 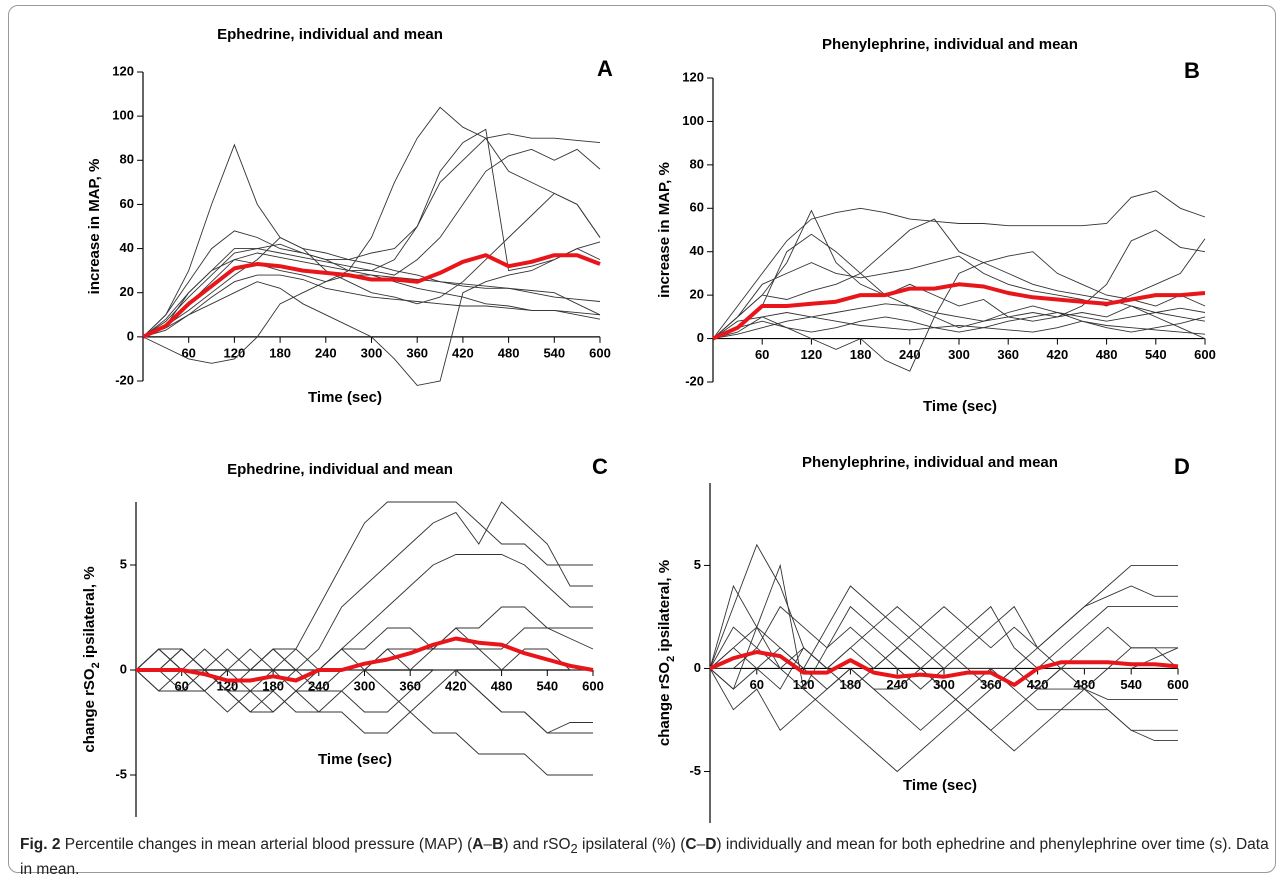 What do you see at coordinates (711, 844) in the screenshot?
I see `caption-text: D` at bounding box center [711, 844].